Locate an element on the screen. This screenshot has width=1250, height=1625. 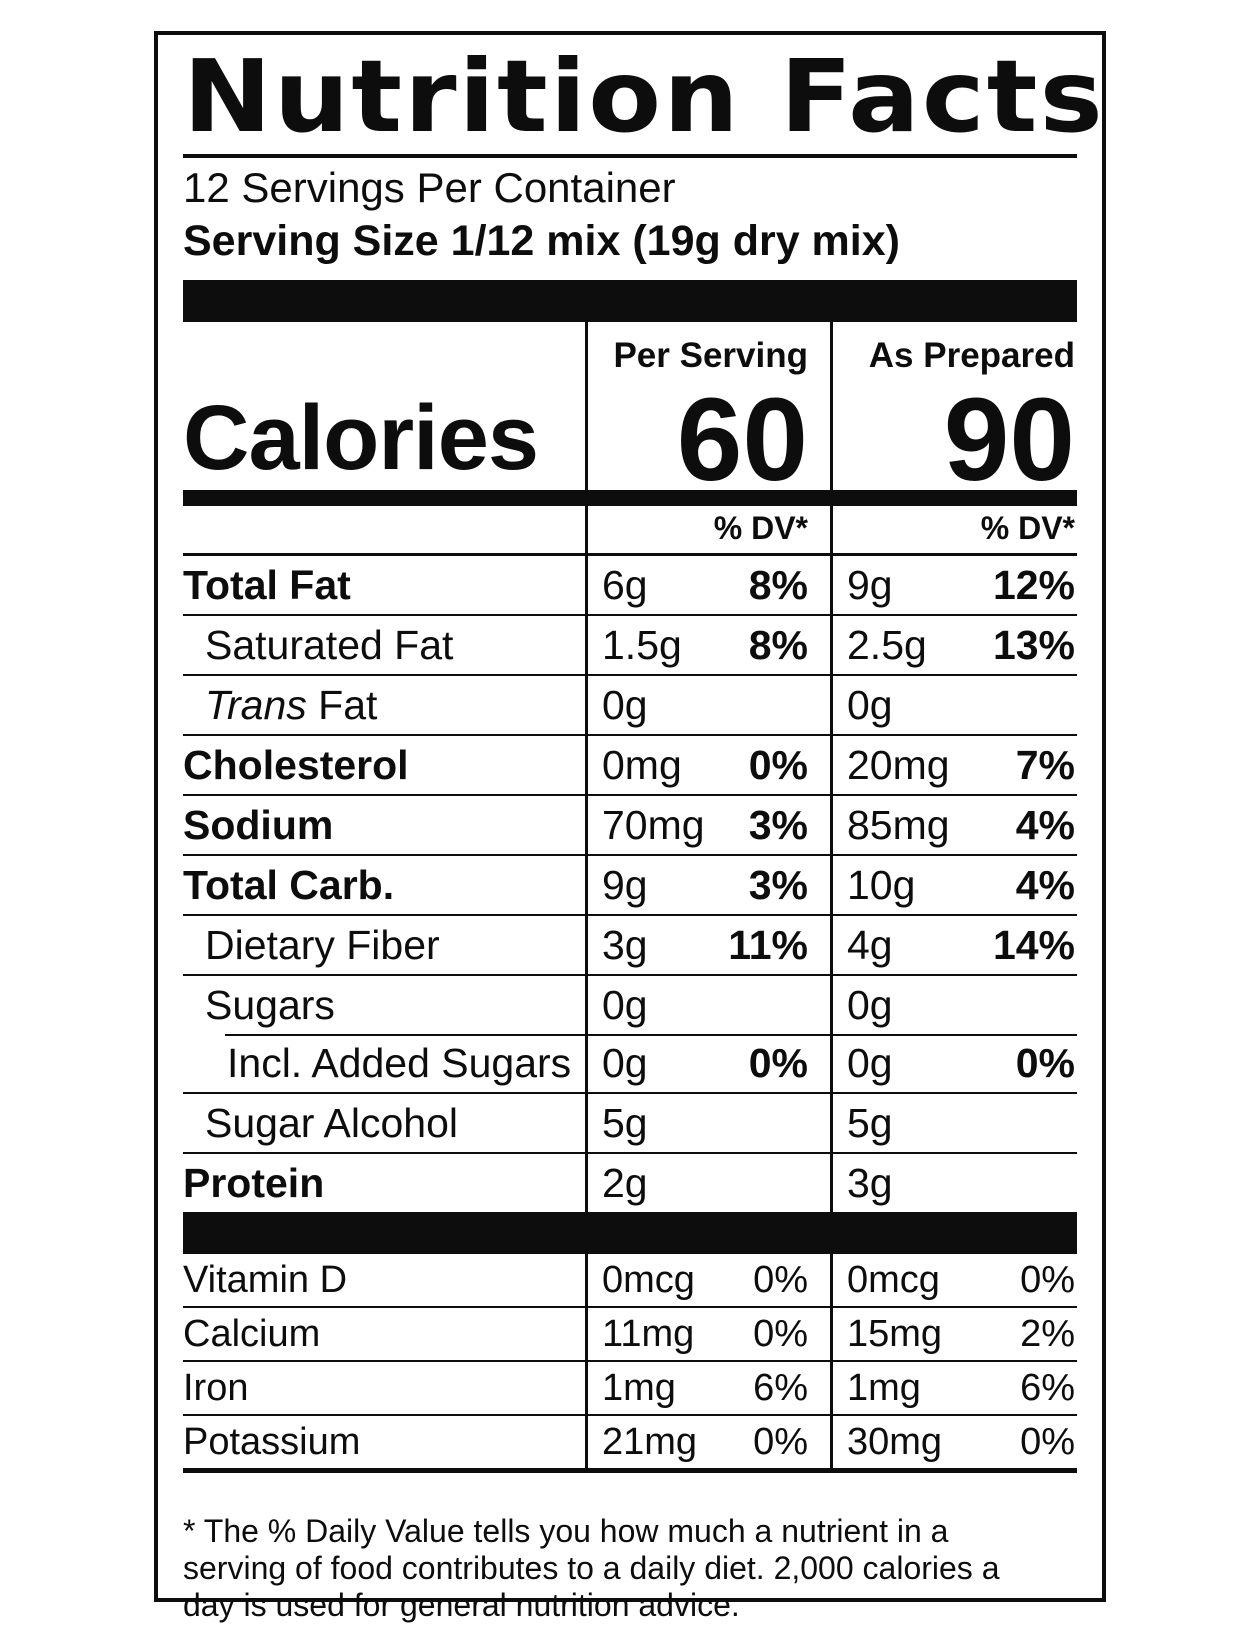
daily-value-header-row: % DV* % DV* is located at coordinates (630, 531).